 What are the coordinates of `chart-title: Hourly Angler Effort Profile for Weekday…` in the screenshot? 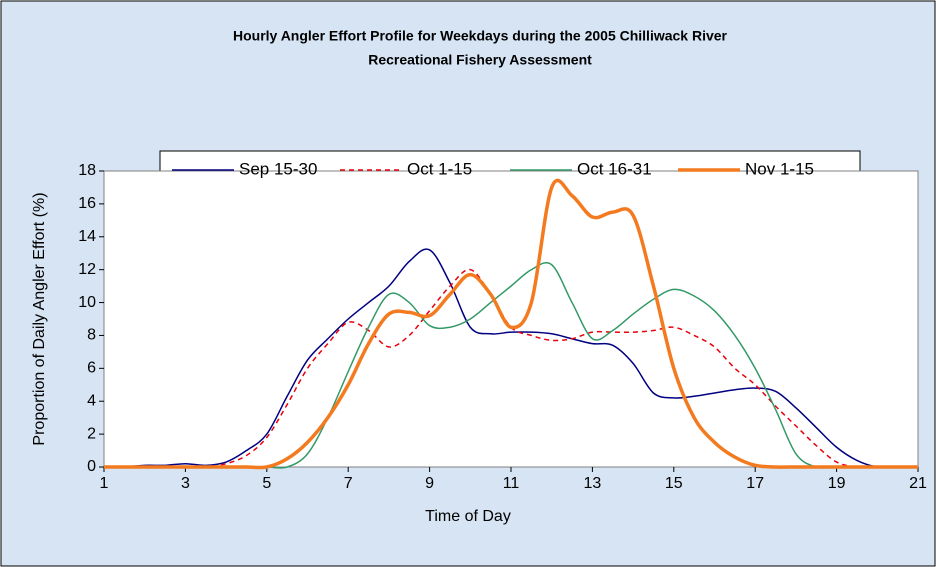 It's located at (480, 36).